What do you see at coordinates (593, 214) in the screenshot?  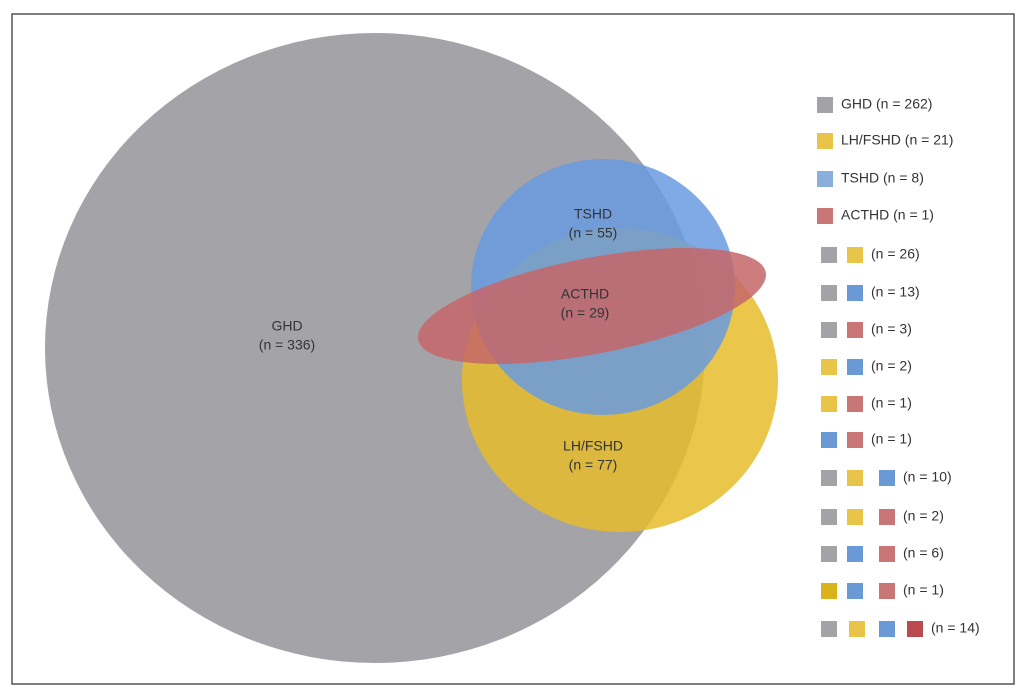 I see `set-name: TSHD` at bounding box center [593, 214].